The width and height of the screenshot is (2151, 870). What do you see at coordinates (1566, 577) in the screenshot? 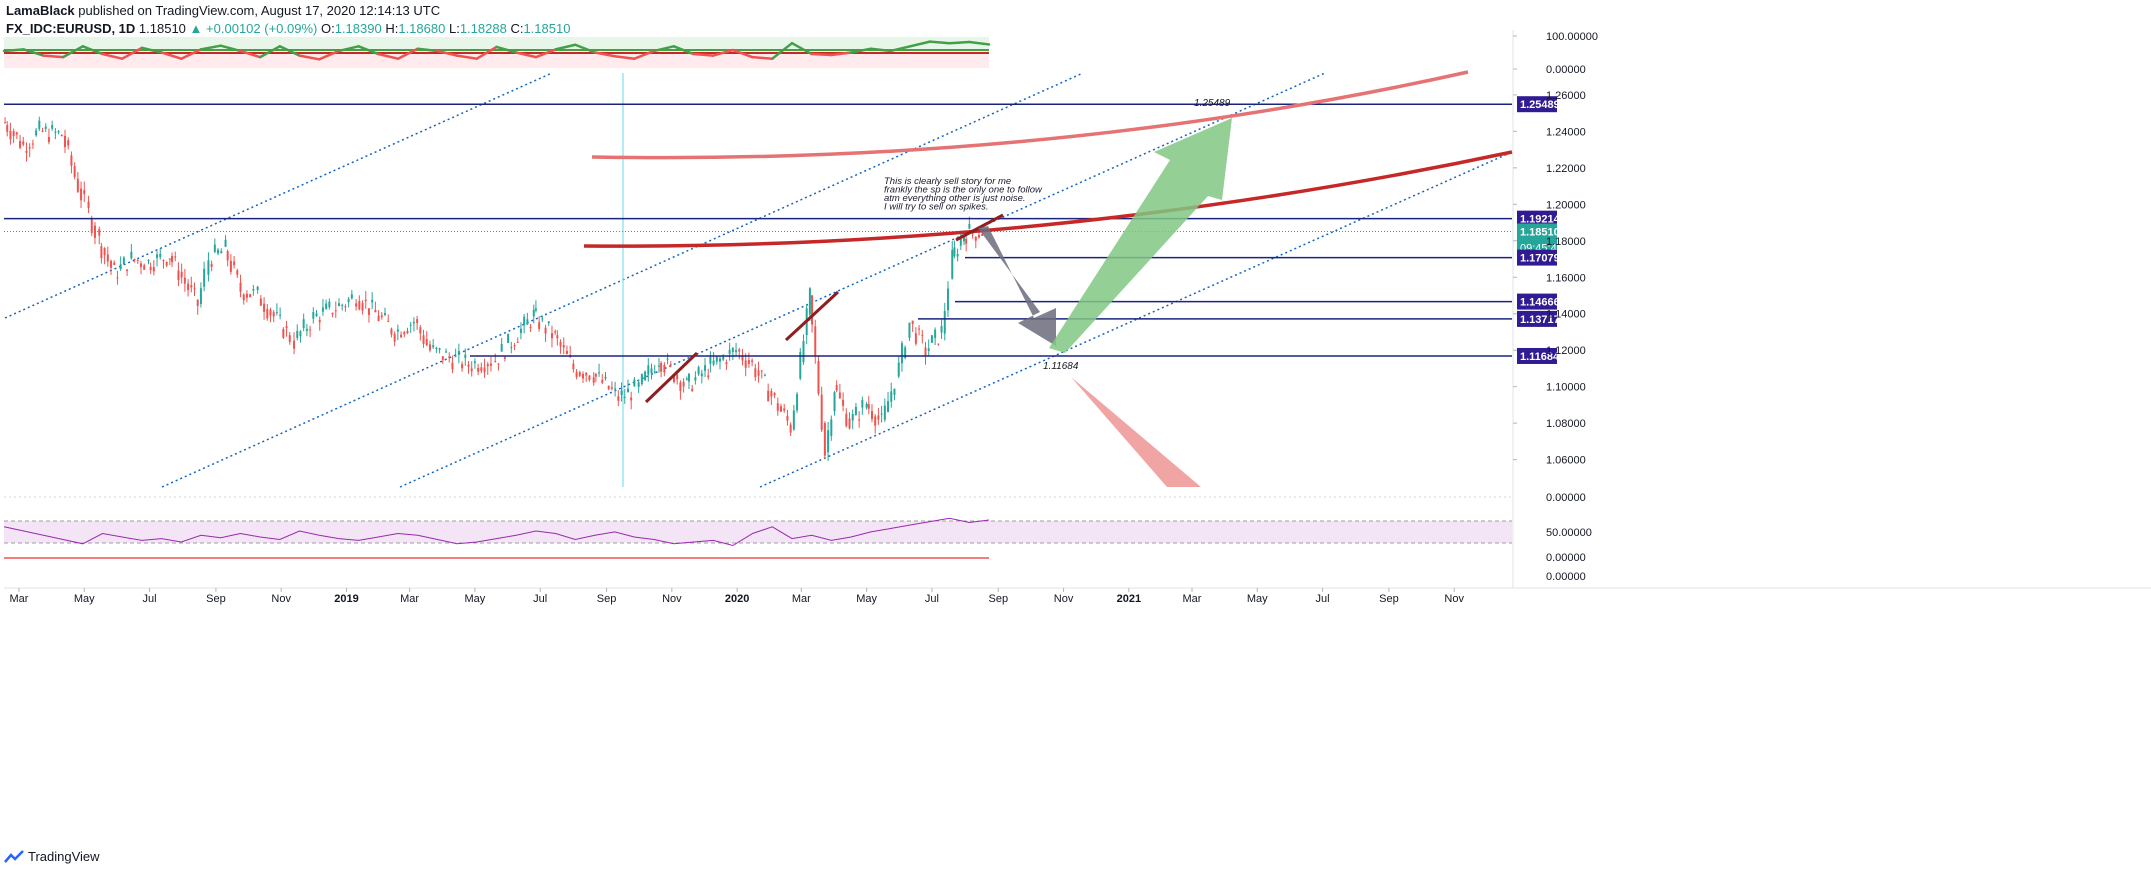
I see `rsi-tick-label: 0.00000` at bounding box center [1566, 577].